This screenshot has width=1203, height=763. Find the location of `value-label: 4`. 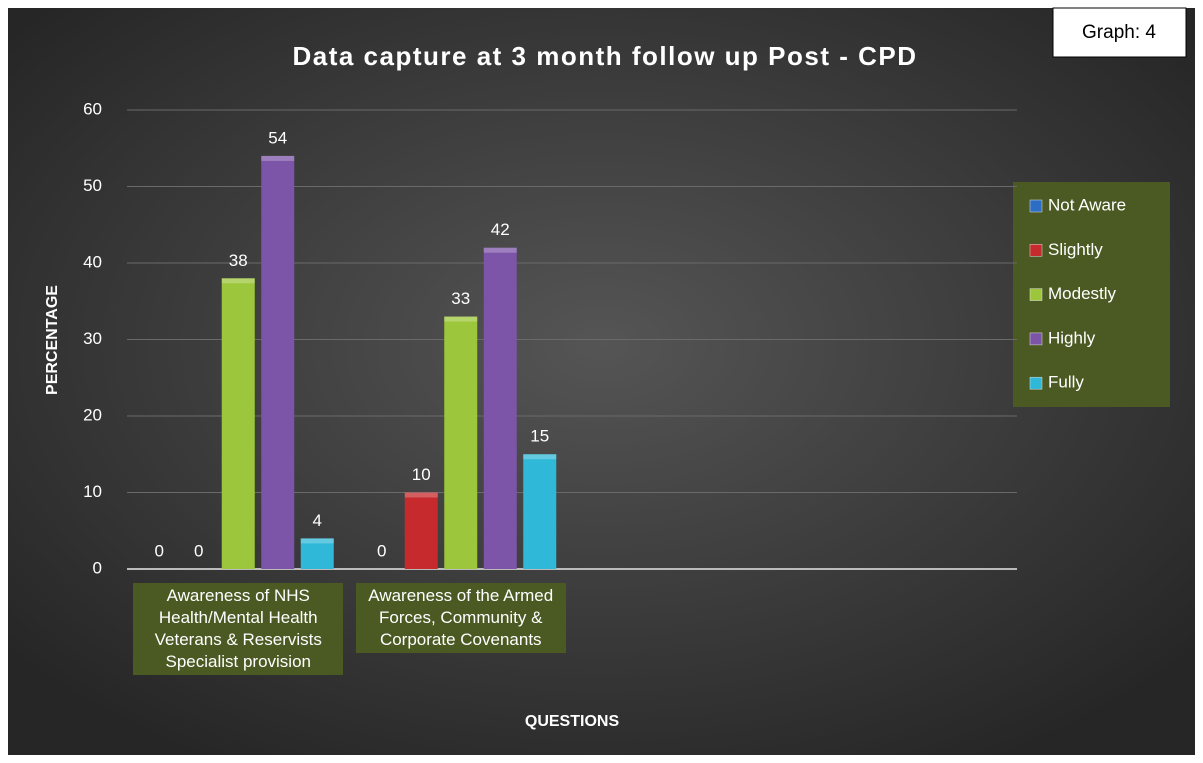

value-label: 4 is located at coordinates (317, 520).